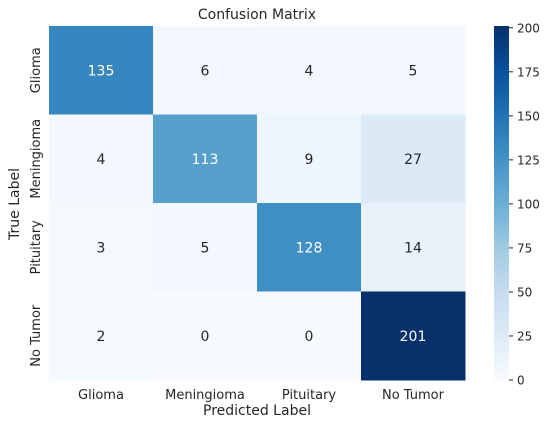 The height and width of the screenshot is (424, 550). Describe the element at coordinates (309, 395) in the screenshot. I see `x-tick-label: Pituitary` at that location.